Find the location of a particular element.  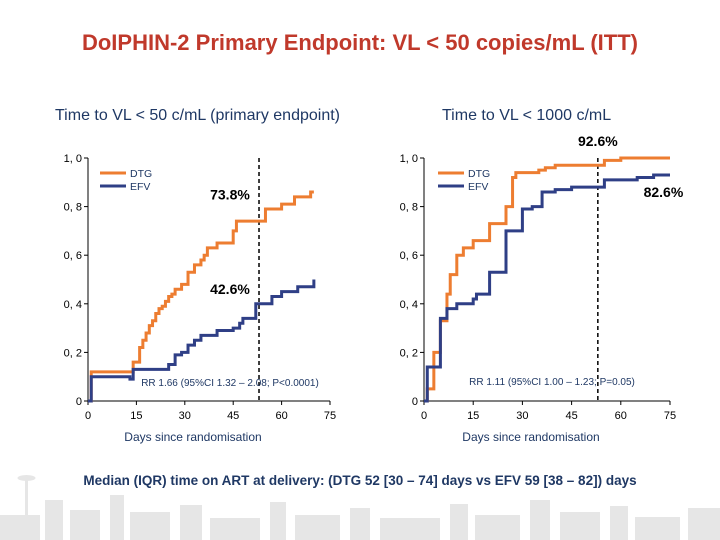

right-rr-annotation: RR 1.11 (95%CI 1.00 – 1.23; P=0.05) is located at coordinates (552, 382).